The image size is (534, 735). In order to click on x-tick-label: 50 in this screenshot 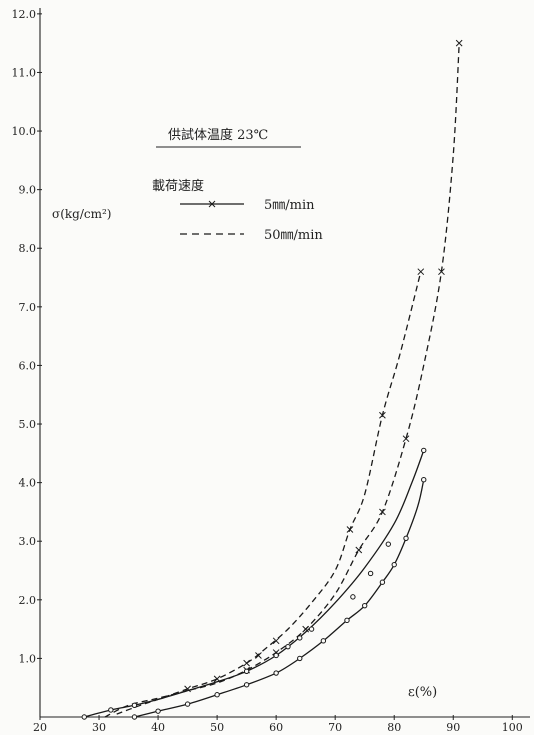, I will do `click(217, 727)`.